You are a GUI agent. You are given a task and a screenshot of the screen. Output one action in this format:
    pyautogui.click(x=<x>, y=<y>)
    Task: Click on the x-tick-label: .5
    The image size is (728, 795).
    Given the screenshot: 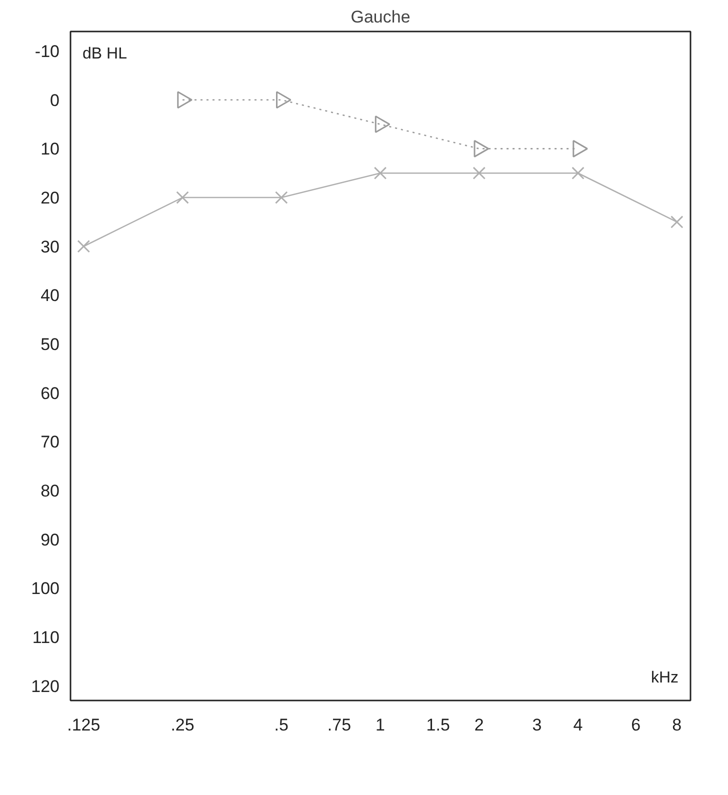 What is the action you would take?
    pyautogui.click(x=281, y=725)
    